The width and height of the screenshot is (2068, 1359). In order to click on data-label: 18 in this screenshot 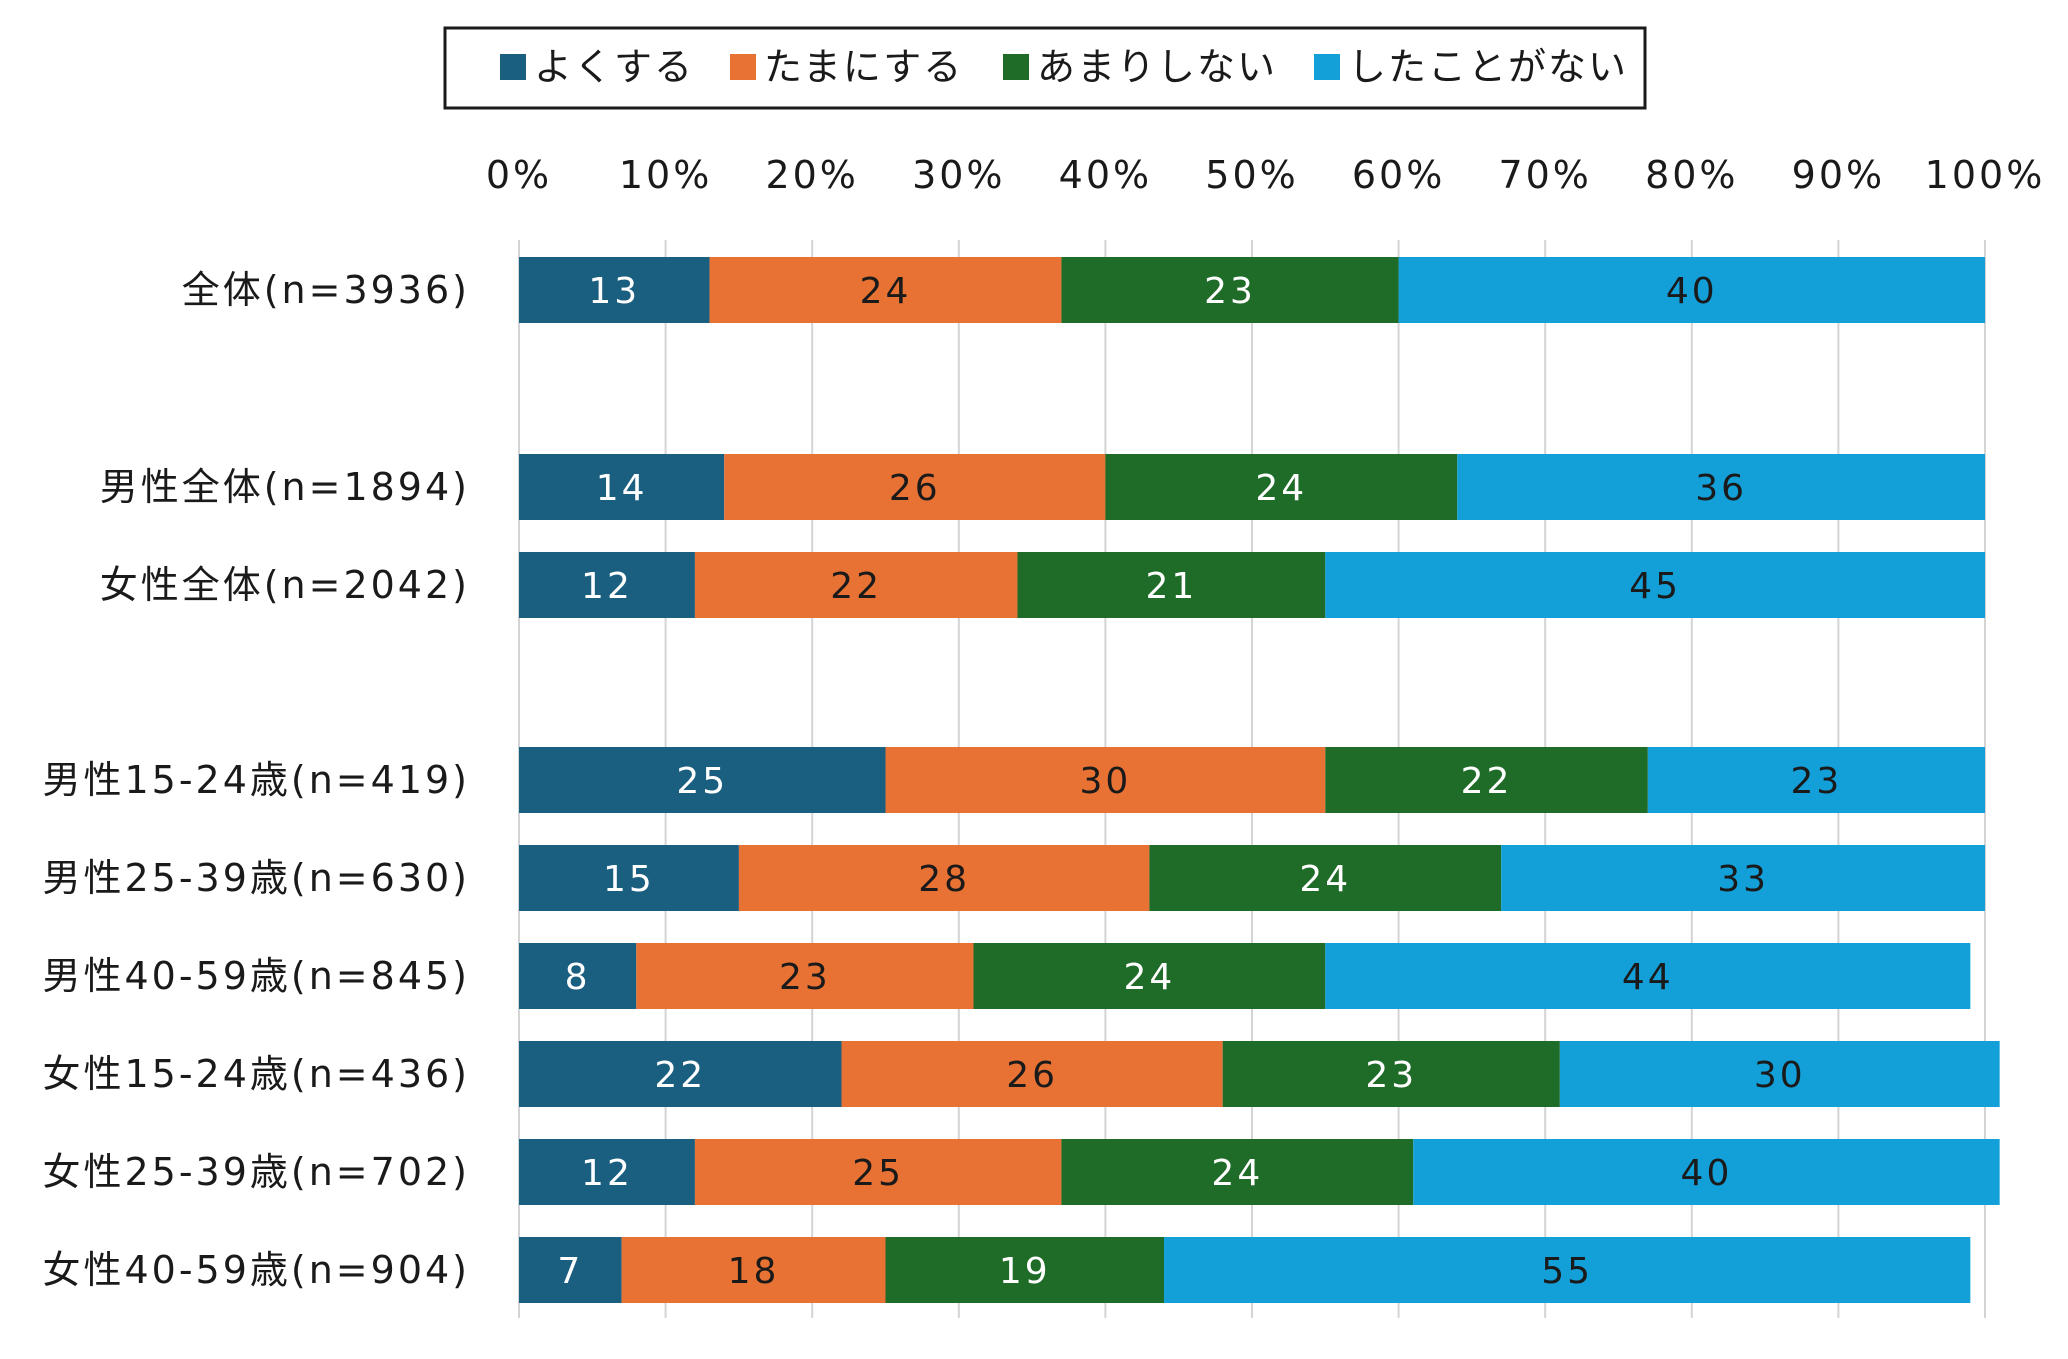, I will do `click(754, 1271)`.